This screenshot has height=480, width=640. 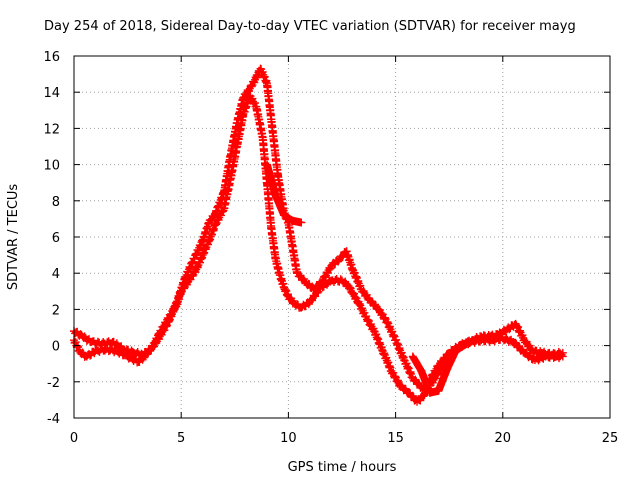 What do you see at coordinates (51, 57) in the screenshot?
I see `y-tick-label: 16` at bounding box center [51, 57].